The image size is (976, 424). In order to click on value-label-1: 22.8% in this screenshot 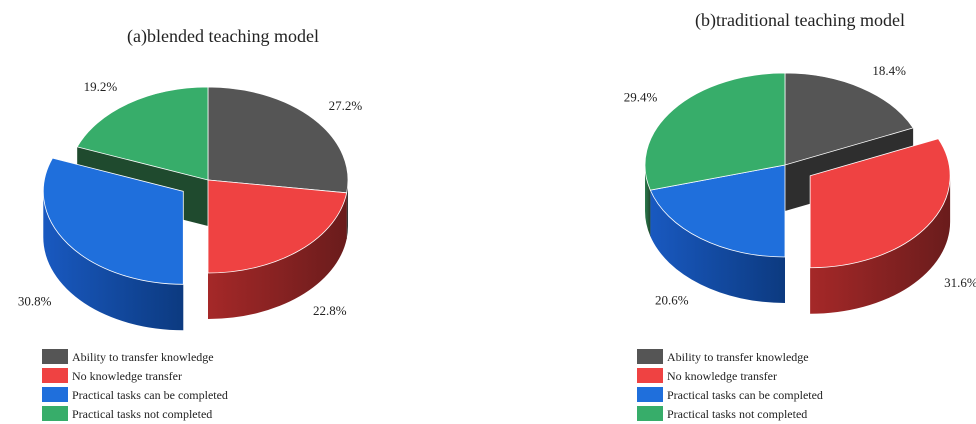, I will do `click(330, 310)`.